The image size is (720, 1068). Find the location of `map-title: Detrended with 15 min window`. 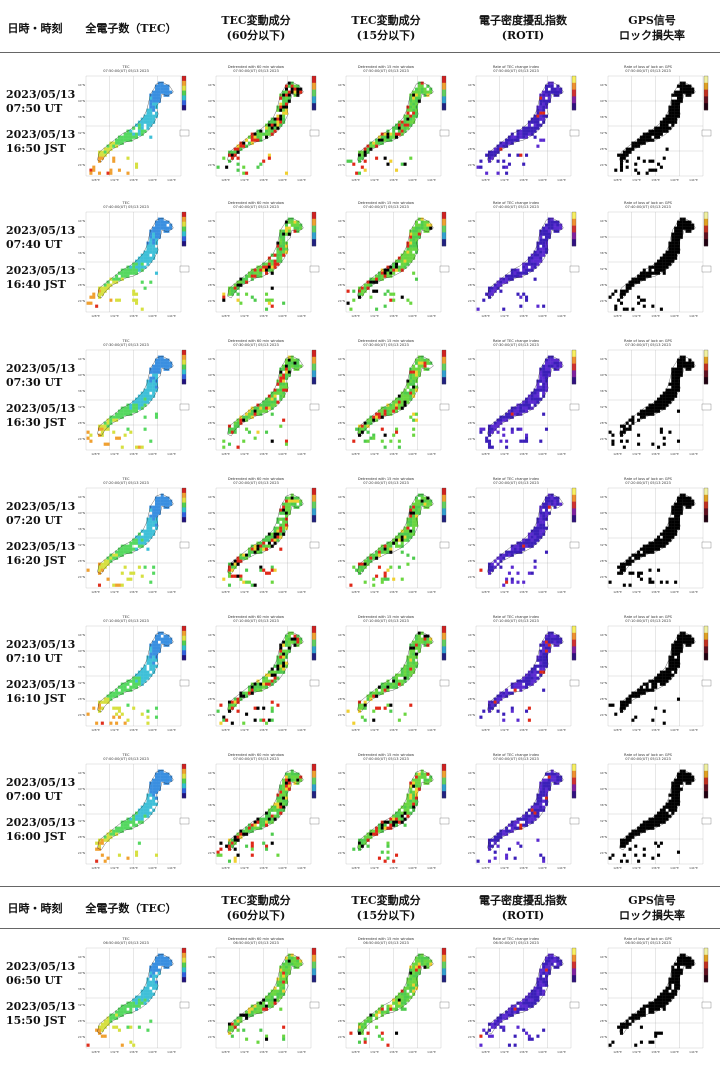

map-title: Detrended with 15 min window is located at coordinates (386, 479).